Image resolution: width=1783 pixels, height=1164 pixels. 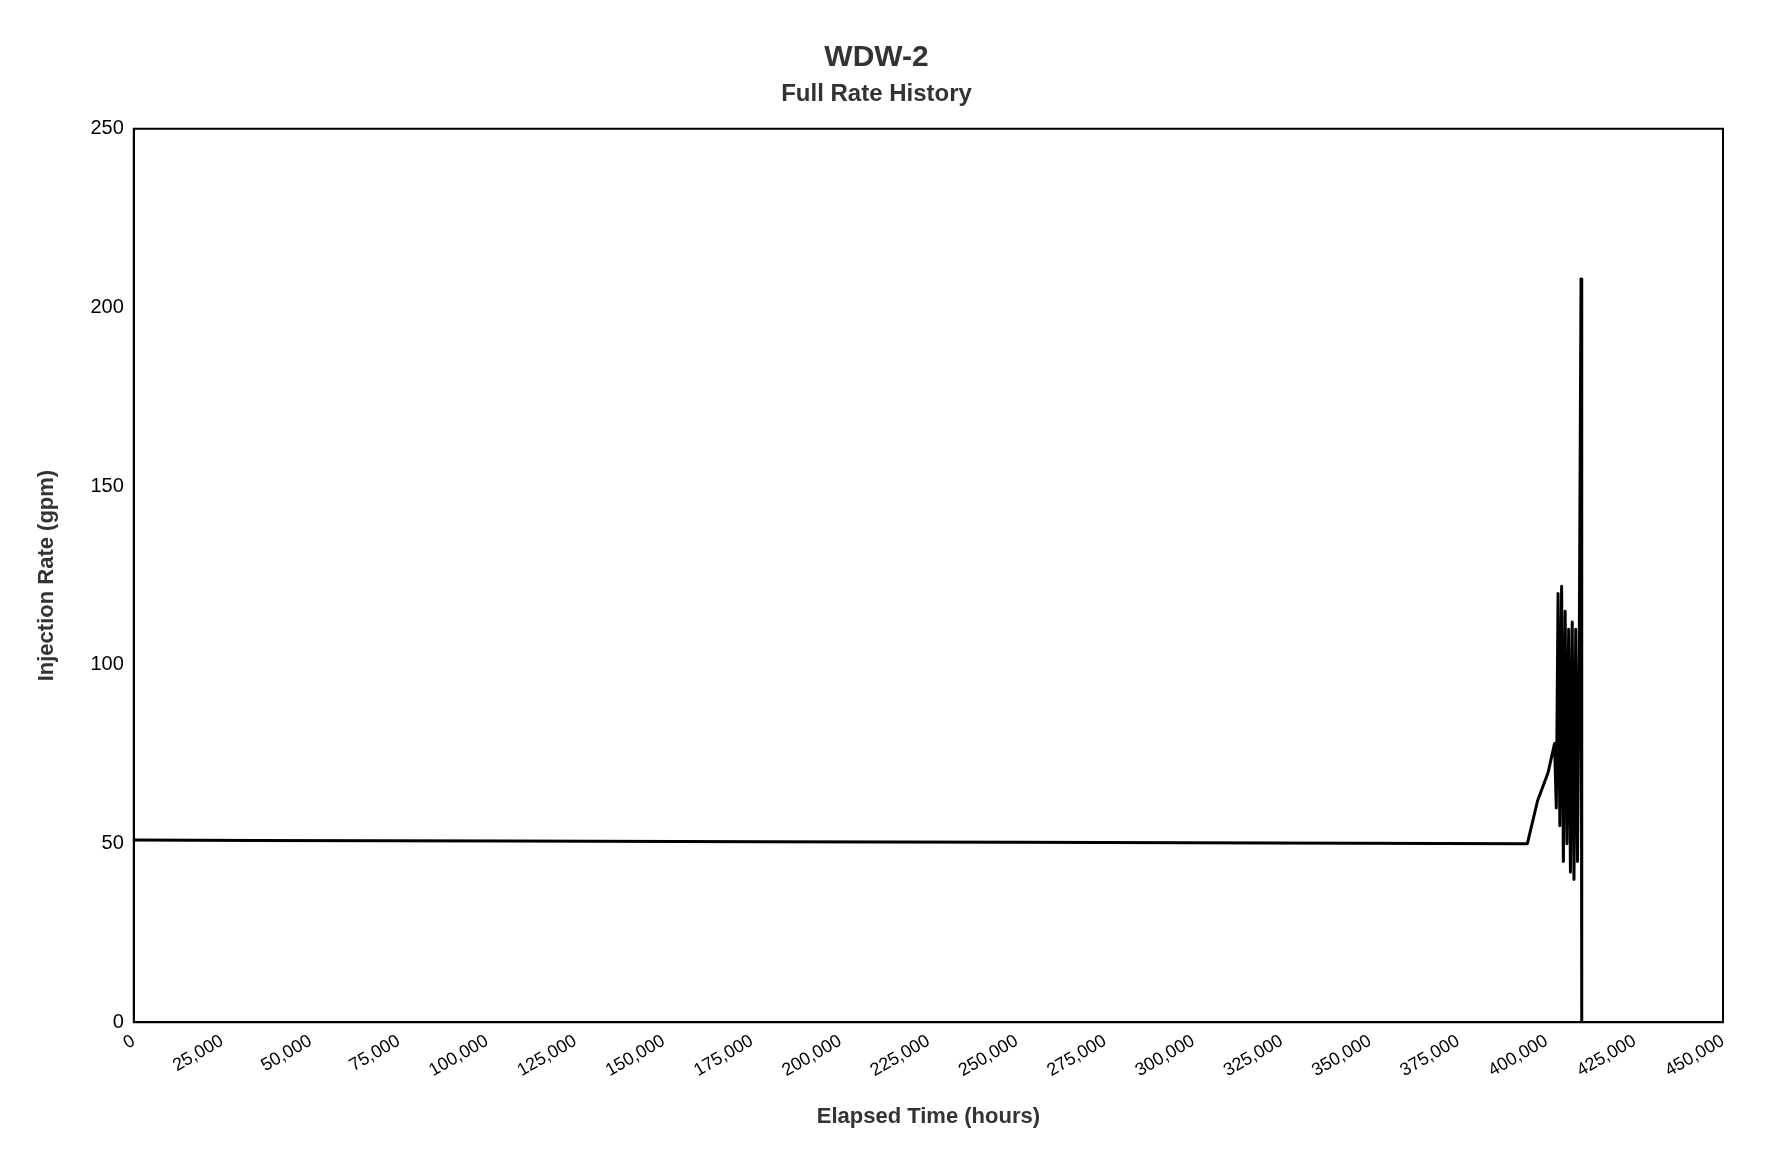 What do you see at coordinates (112, 842) in the screenshot?
I see `y-tick-label: 50` at bounding box center [112, 842].